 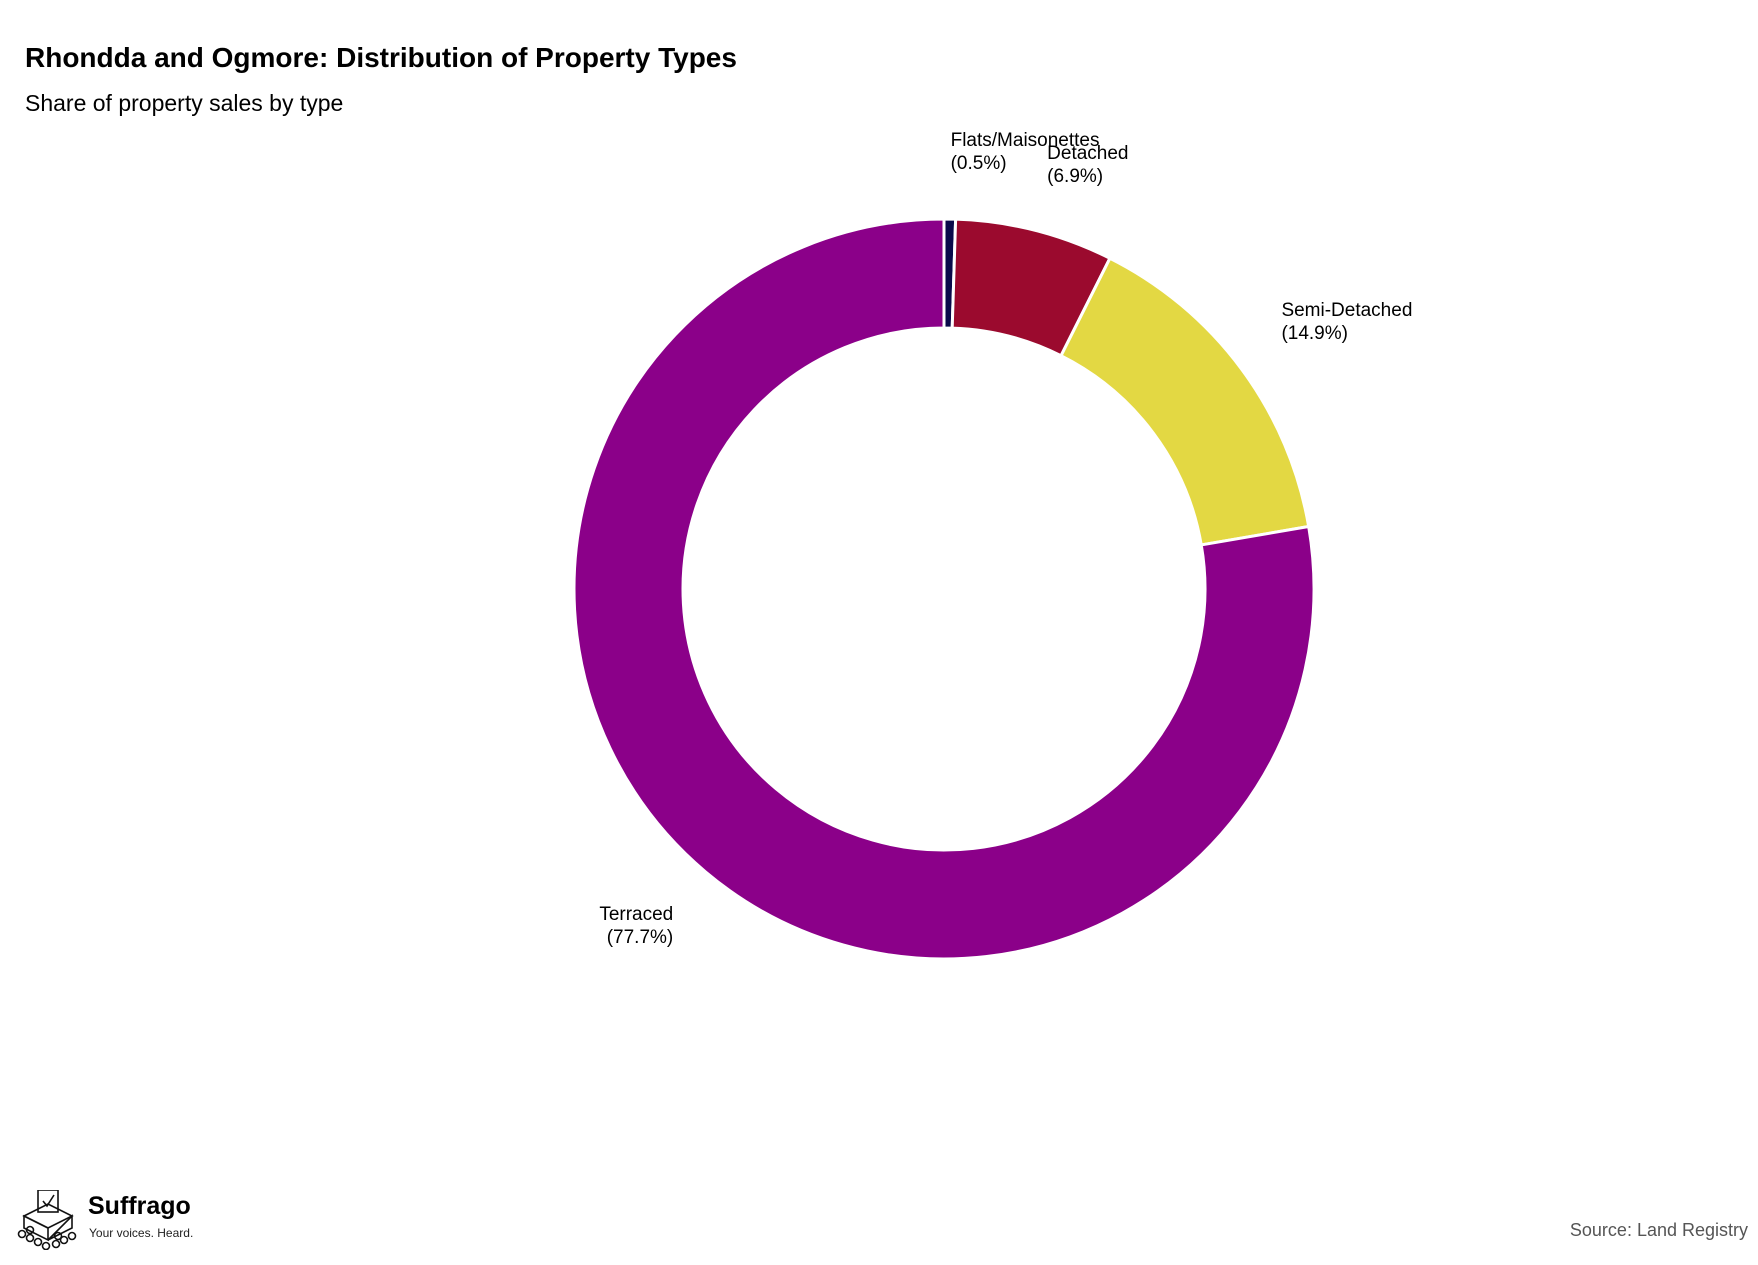 I want to click on slice-label-detached: Detached (6.9%), so click(x=1087, y=165).